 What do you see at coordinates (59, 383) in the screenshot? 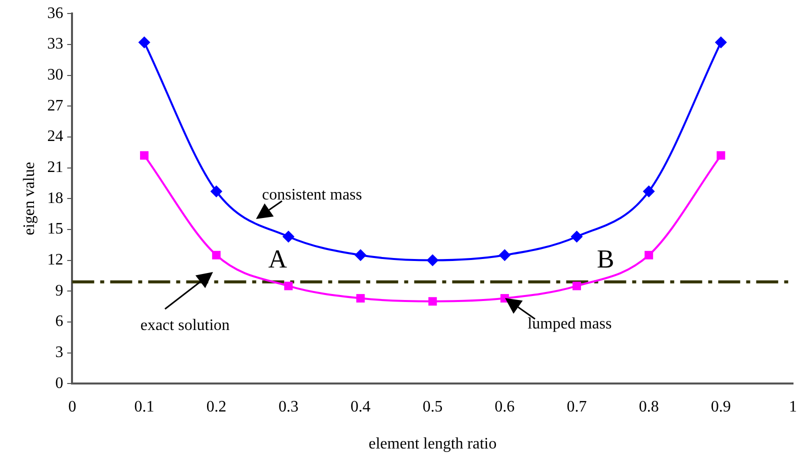
I see `y-tick-label: 0` at bounding box center [59, 383].